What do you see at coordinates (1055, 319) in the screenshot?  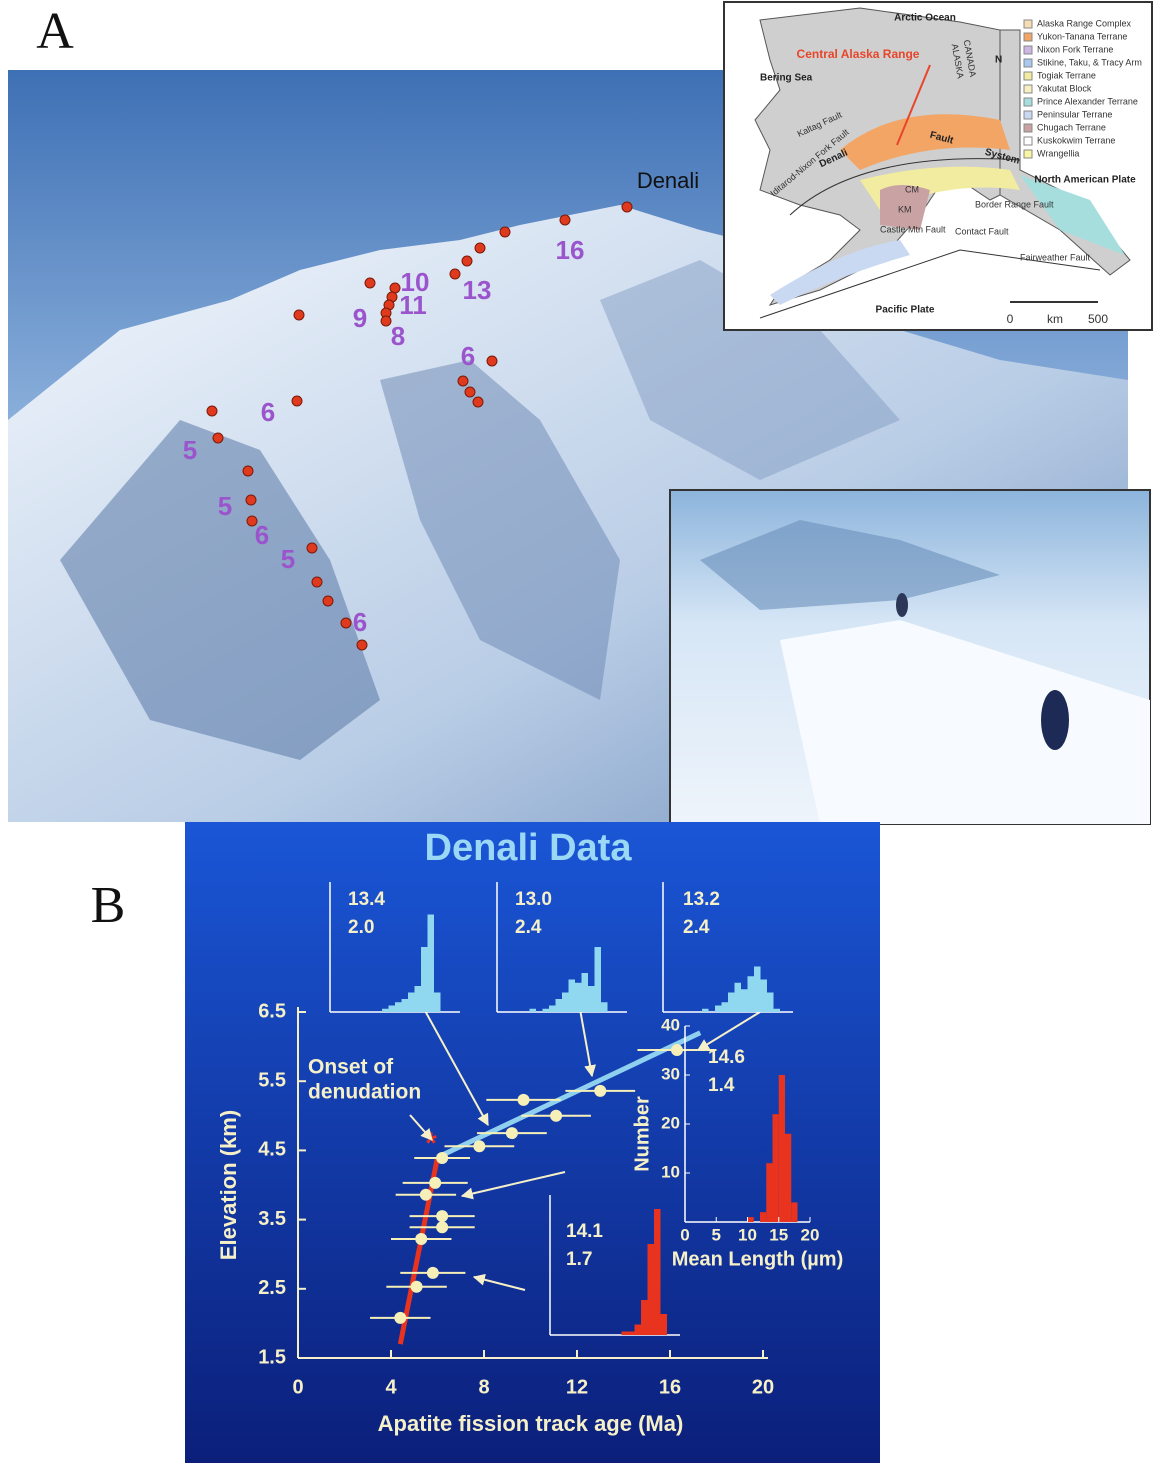 I see `map-scale: km` at bounding box center [1055, 319].